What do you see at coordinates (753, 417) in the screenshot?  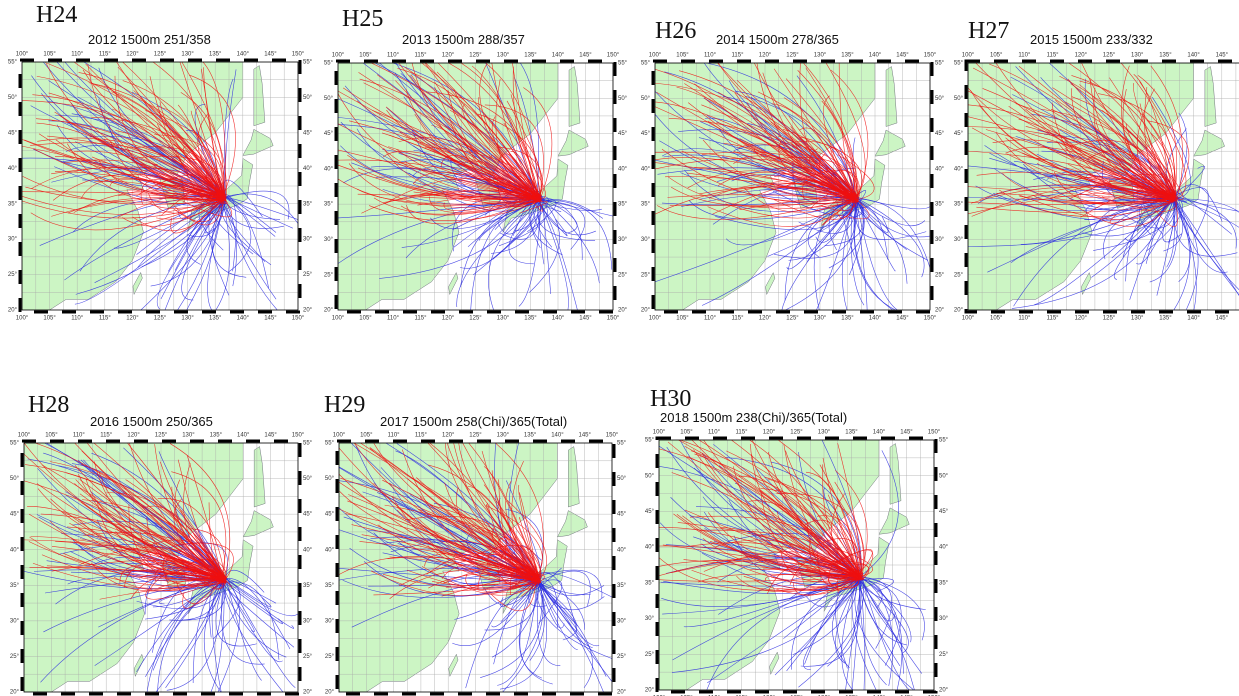 I see `panel-caption: 2018 1500m 238(Chi)/365(Total)` at bounding box center [753, 417].